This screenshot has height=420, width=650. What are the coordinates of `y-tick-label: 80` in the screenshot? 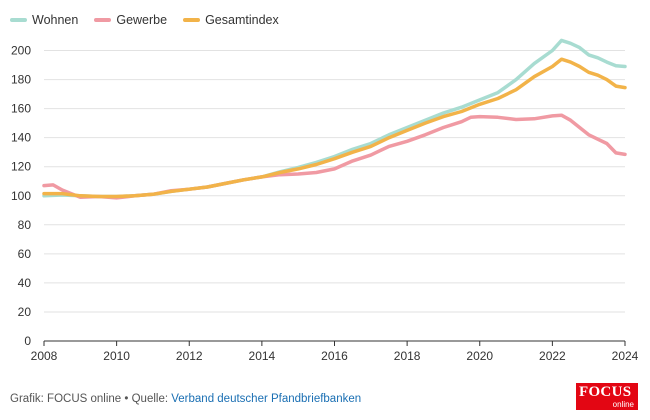 It's located at (25, 225).